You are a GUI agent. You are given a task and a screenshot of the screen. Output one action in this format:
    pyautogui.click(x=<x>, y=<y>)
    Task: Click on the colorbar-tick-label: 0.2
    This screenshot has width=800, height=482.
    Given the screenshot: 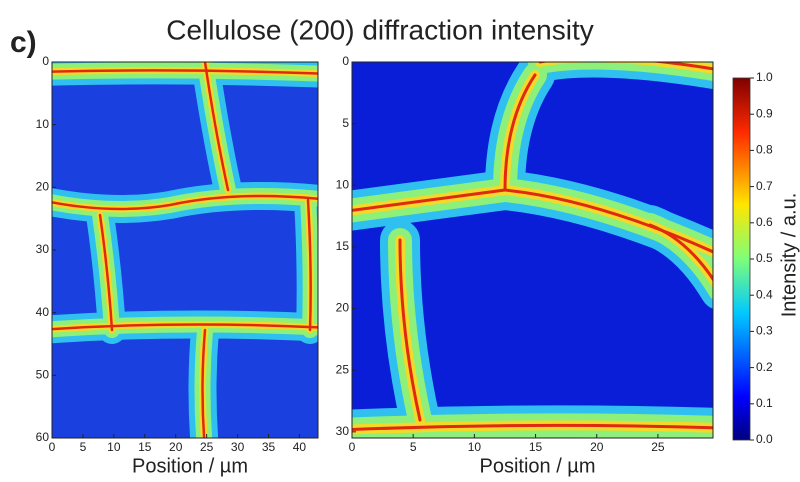 What is the action you would take?
    pyautogui.click(x=764, y=367)
    